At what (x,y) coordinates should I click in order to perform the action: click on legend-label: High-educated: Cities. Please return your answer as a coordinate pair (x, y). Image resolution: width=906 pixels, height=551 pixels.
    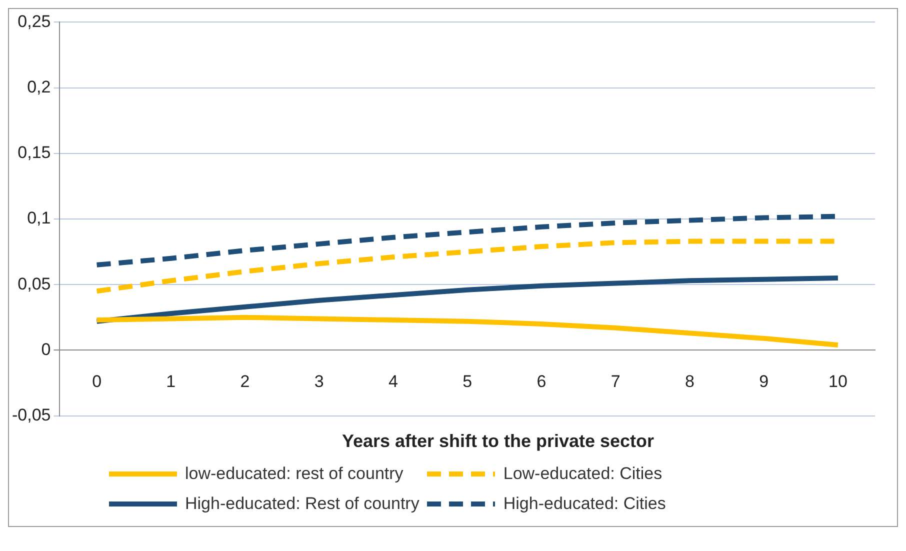
    Looking at the image, I should click on (584, 504).